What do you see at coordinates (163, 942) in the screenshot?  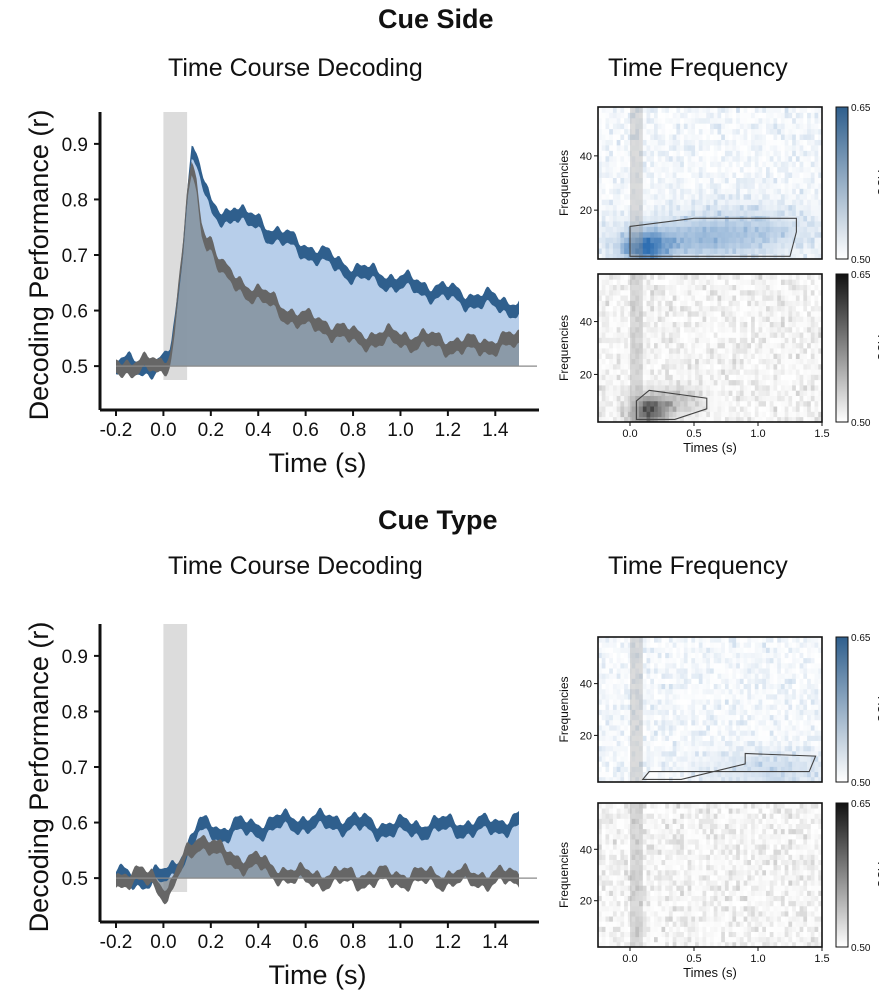 I see `tc1-x-tick-label-1: 0.0` at bounding box center [163, 942].